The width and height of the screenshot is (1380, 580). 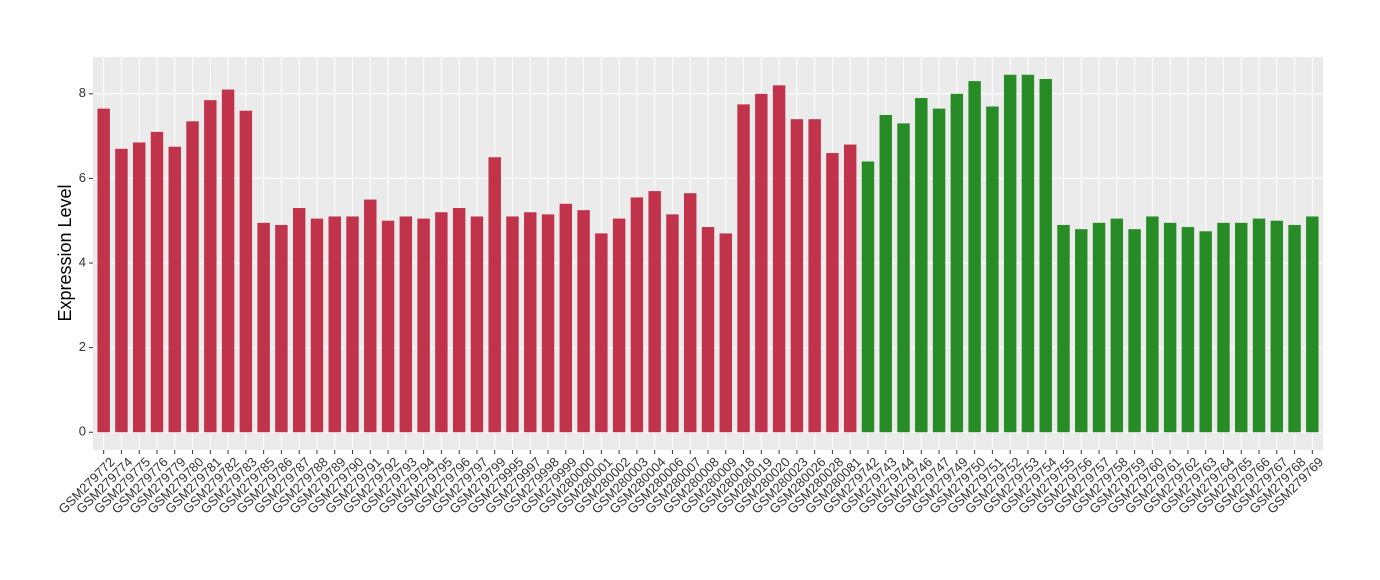 I want to click on y-tick-label: 6, so click(x=82, y=177).